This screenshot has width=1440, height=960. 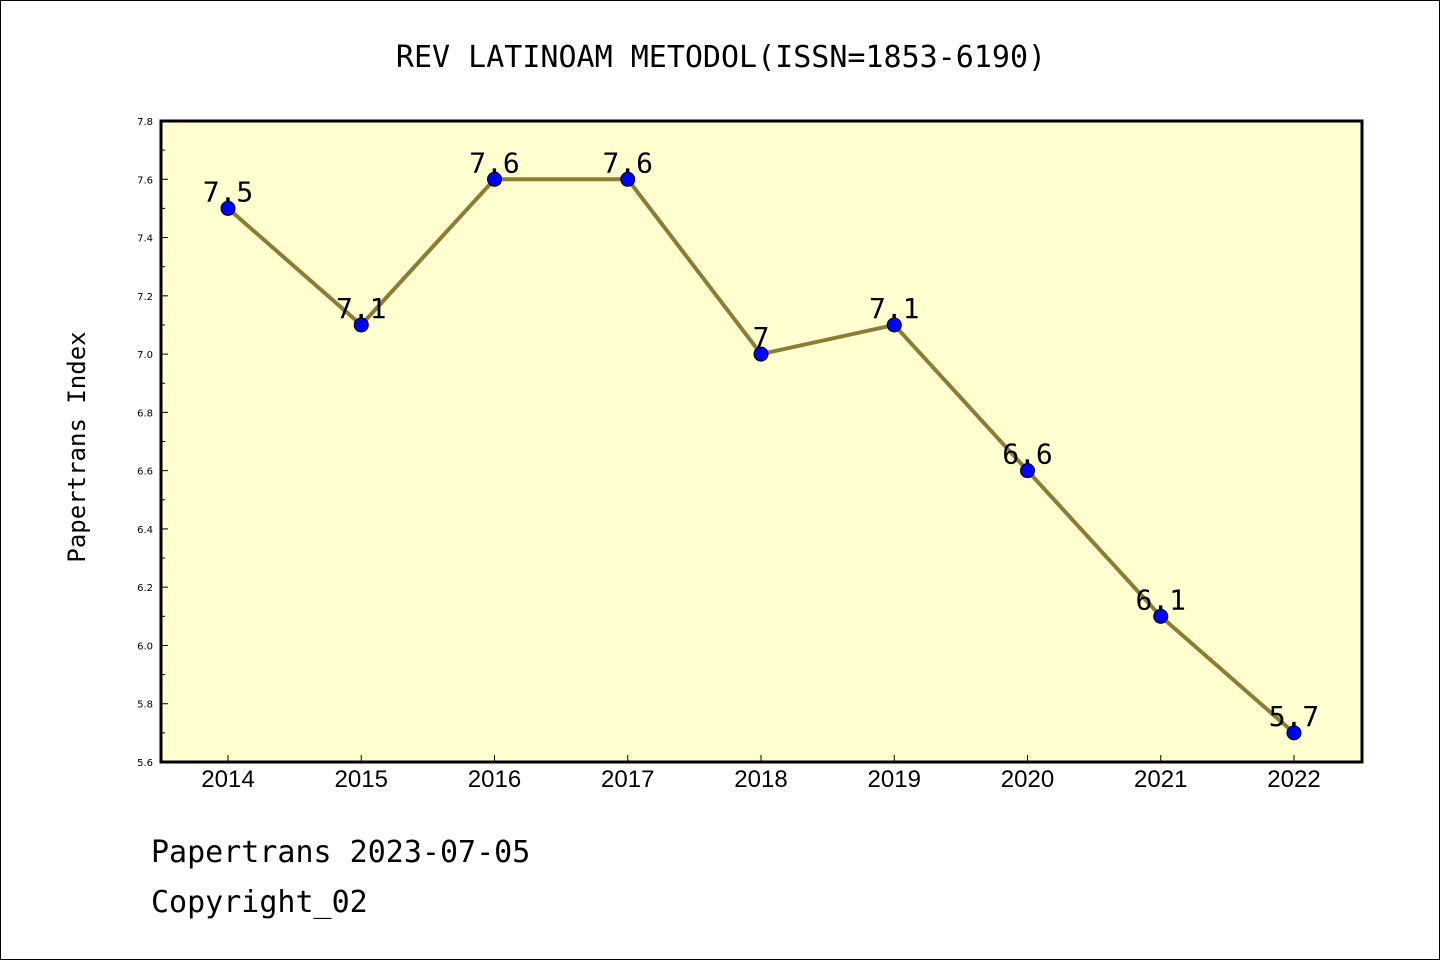 I want to click on x-tick-label: 2020, so click(x=1027, y=779).